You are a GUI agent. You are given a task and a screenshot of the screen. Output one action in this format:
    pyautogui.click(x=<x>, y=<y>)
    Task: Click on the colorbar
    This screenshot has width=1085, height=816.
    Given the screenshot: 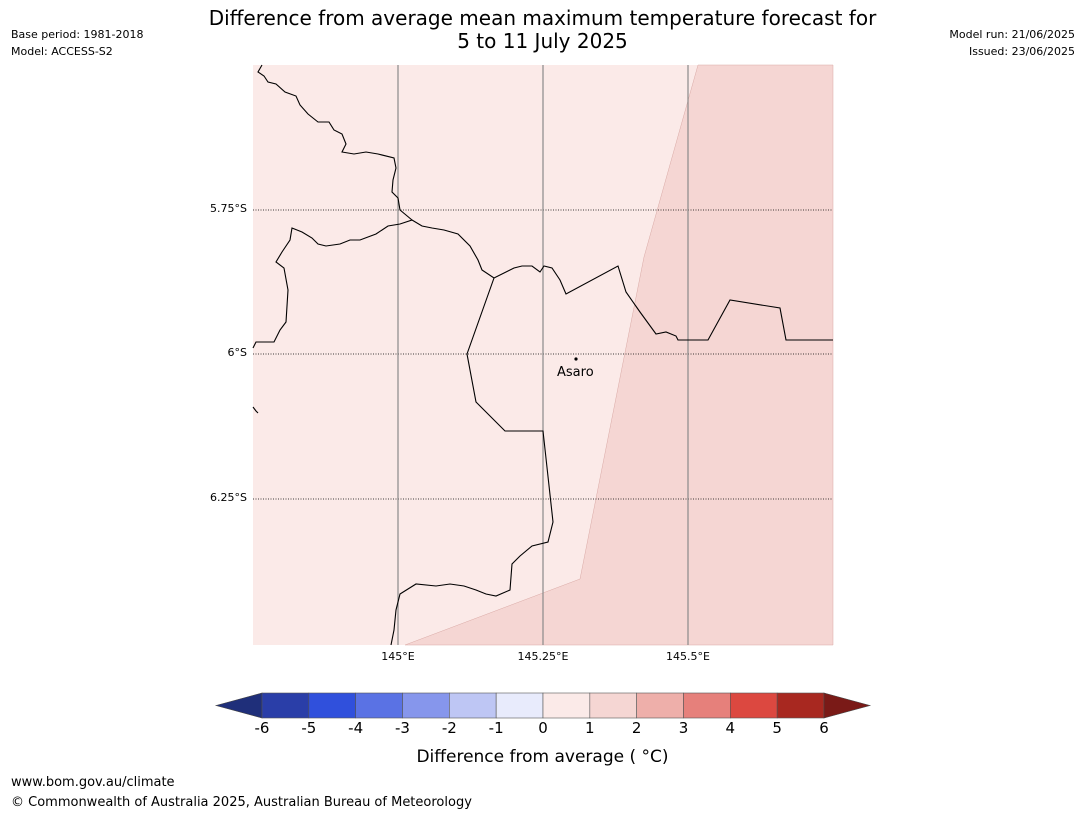 What is the action you would take?
    pyautogui.click(x=543, y=705)
    